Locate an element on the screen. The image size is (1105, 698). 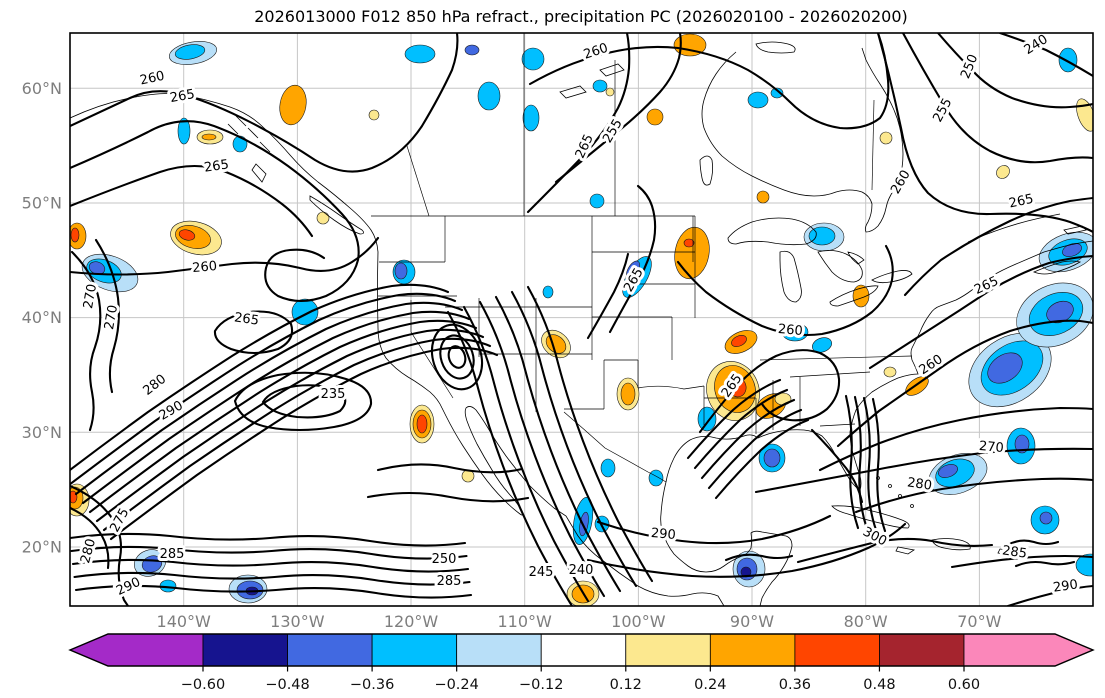
contour-label: 290 is located at coordinates (1065, 586).